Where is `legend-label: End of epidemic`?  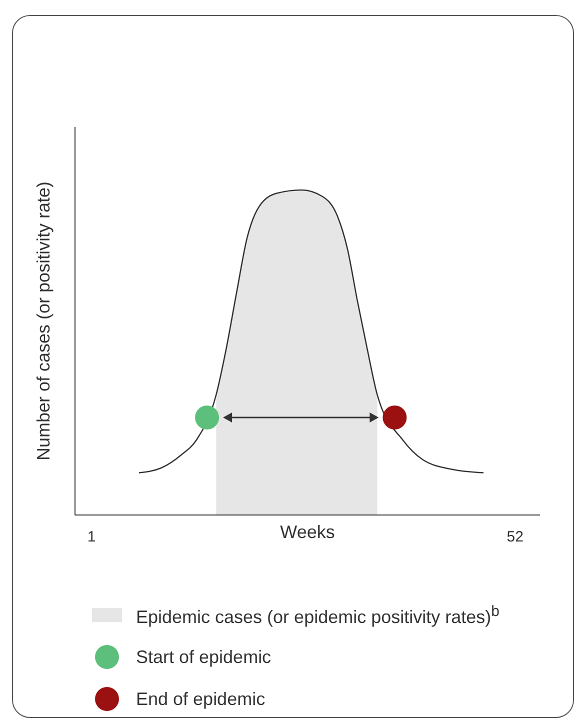 legend-label: End of epidemic is located at coordinates (201, 699).